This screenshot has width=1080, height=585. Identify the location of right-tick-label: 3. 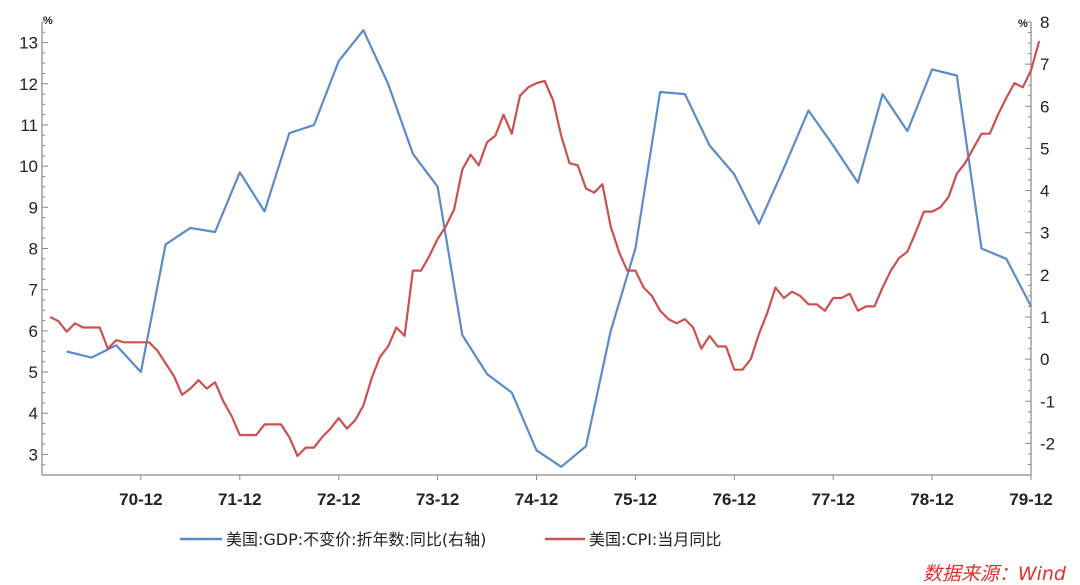
(1044, 233).